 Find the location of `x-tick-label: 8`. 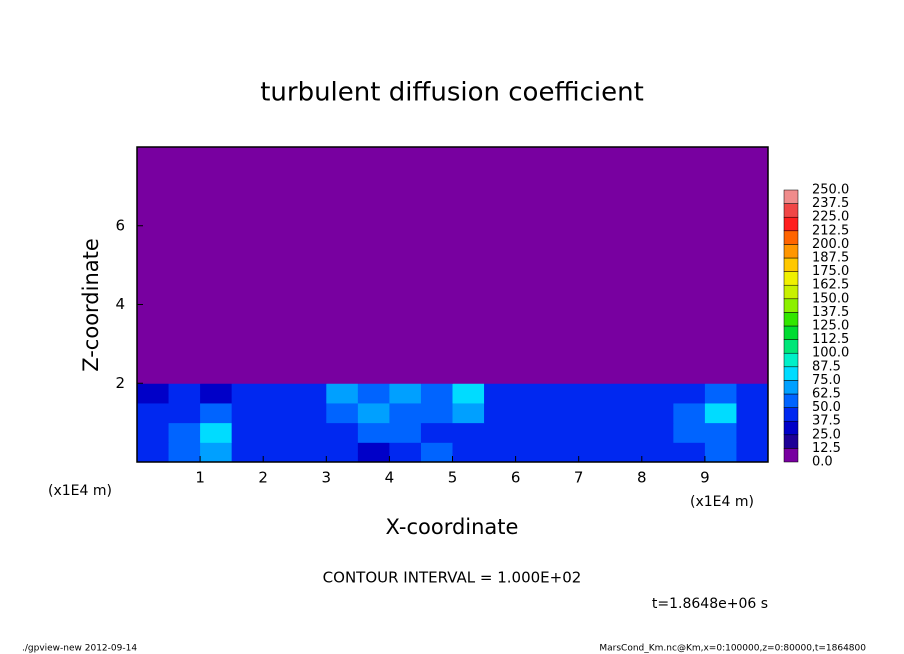

x-tick-label: 8 is located at coordinates (642, 478).